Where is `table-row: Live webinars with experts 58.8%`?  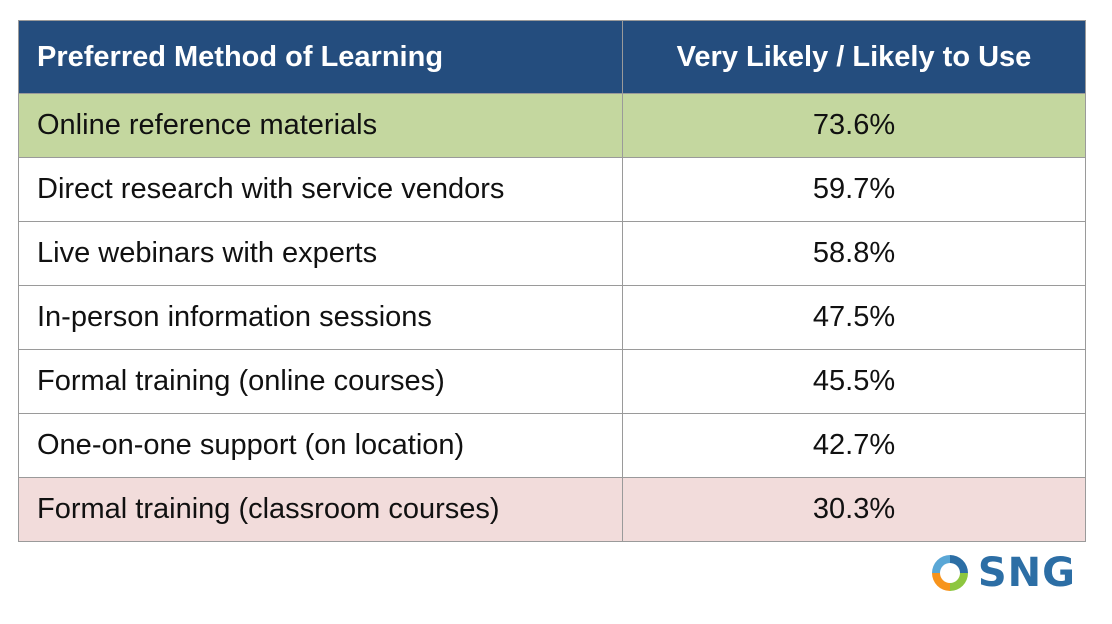
table-row: Live webinars with experts 58.8% is located at coordinates (552, 253).